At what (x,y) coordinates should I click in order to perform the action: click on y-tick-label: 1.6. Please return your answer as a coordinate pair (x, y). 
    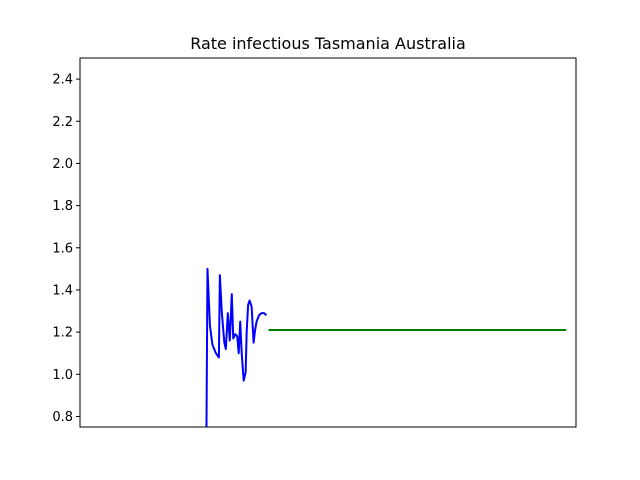
    Looking at the image, I should click on (62, 248).